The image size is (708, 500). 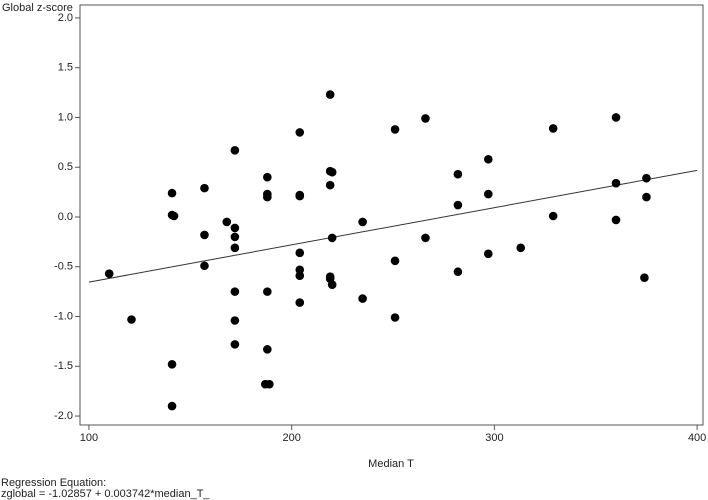 I want to click on y-axis-label: Global z-score, so click(x=37, y=8).